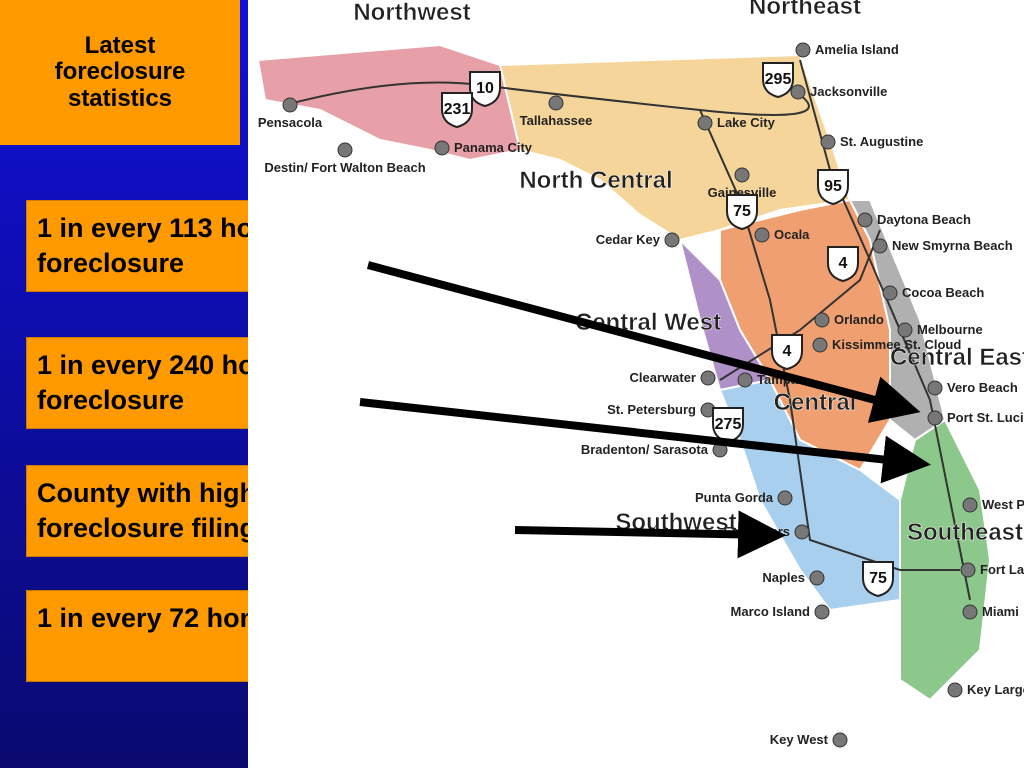 The width and height of the screenshot is (1024, 768). Describe the element at coordinates (857, 49) in the screenshot. I see `city-label: Amelia Island` at that location.